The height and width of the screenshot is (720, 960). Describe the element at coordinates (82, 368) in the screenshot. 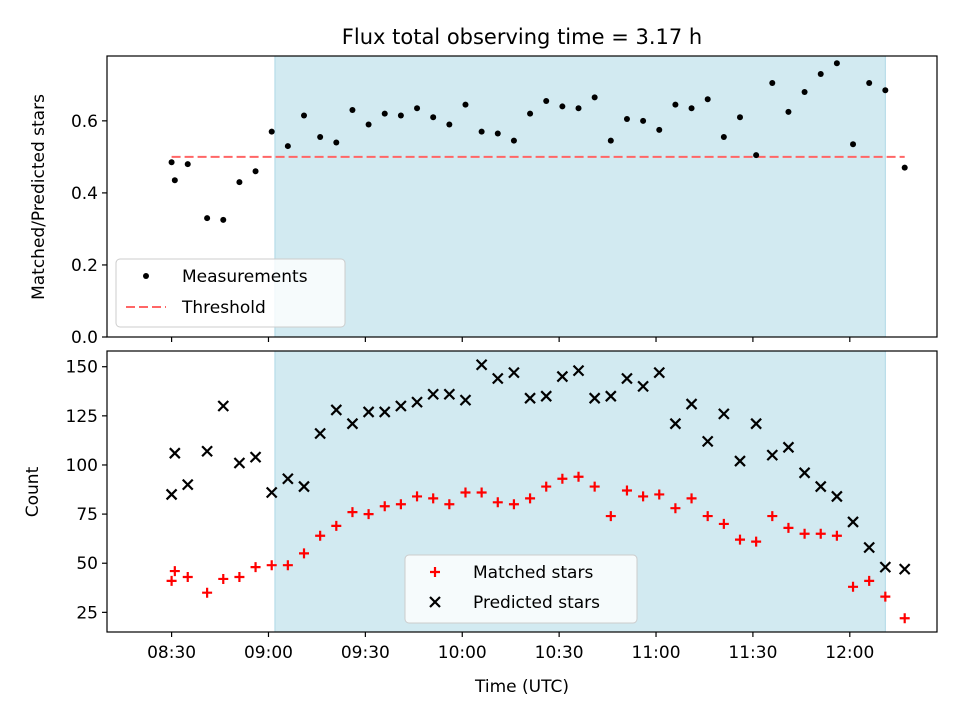

I see `y-tick-label: 150` at that location.